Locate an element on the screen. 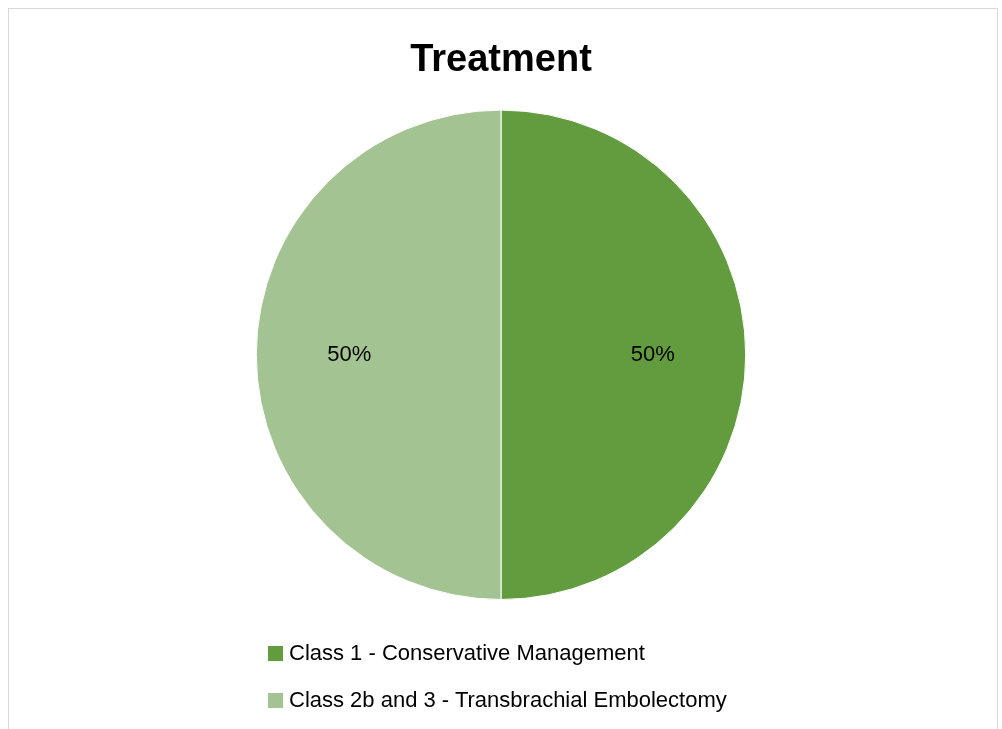 Image resolution: width=1002 pixels, height=729 pixels. legend-label: Class 2b and 3 - Transbrachial Embolectomy is located at coordinates (508, 700).